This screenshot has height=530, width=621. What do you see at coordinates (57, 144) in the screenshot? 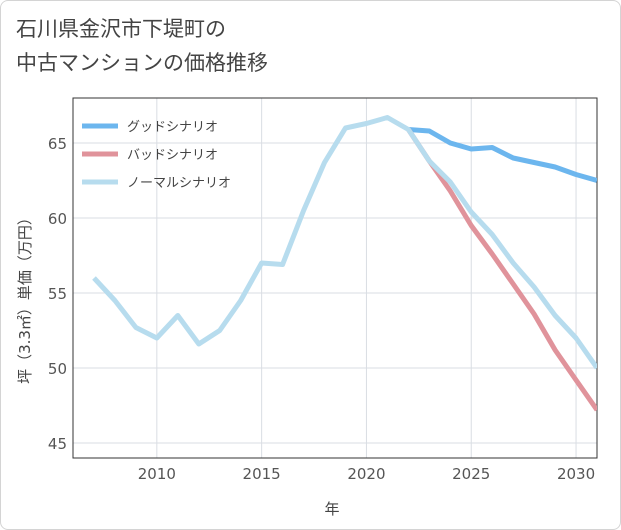
I see `y-tick-label: 65` at bounding box center [57, 144].